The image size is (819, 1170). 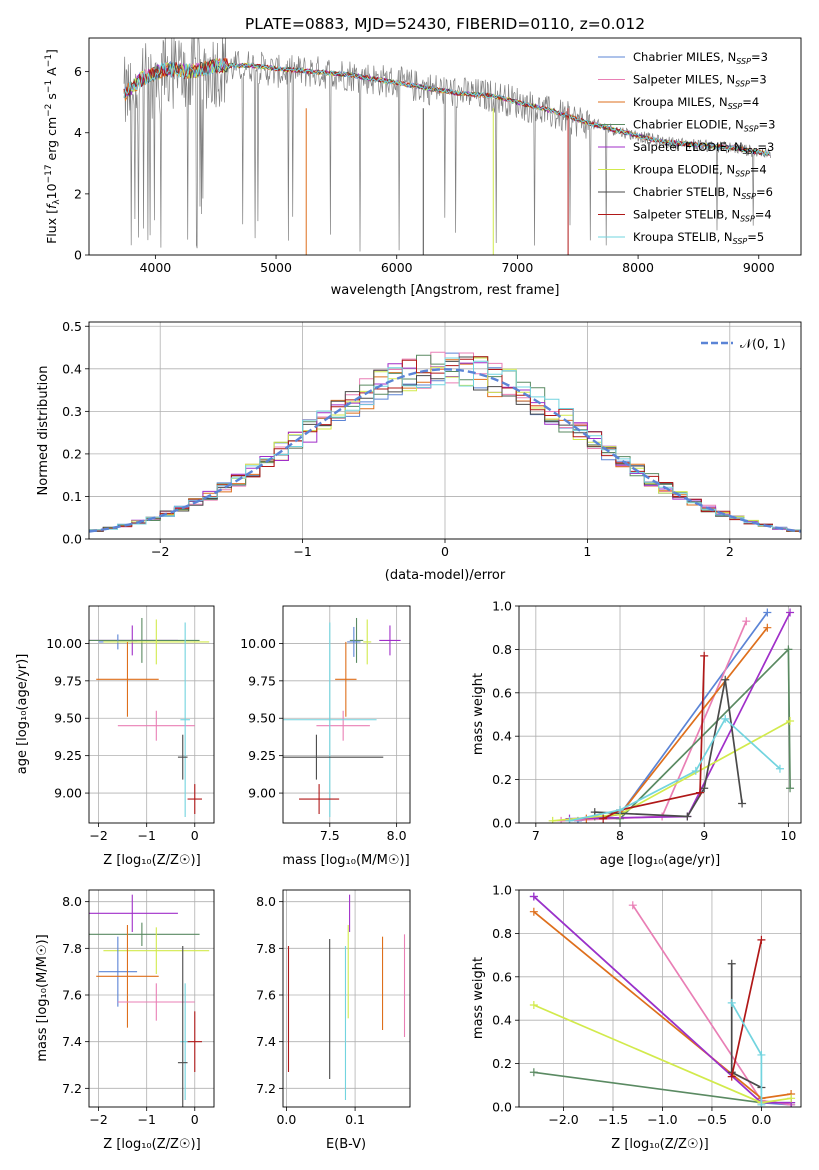 What do you see at coordinates (763, 343) in the screenshot?
I see `legend-label: 𝒩(0, 1)` at bounding box center [763, 343].